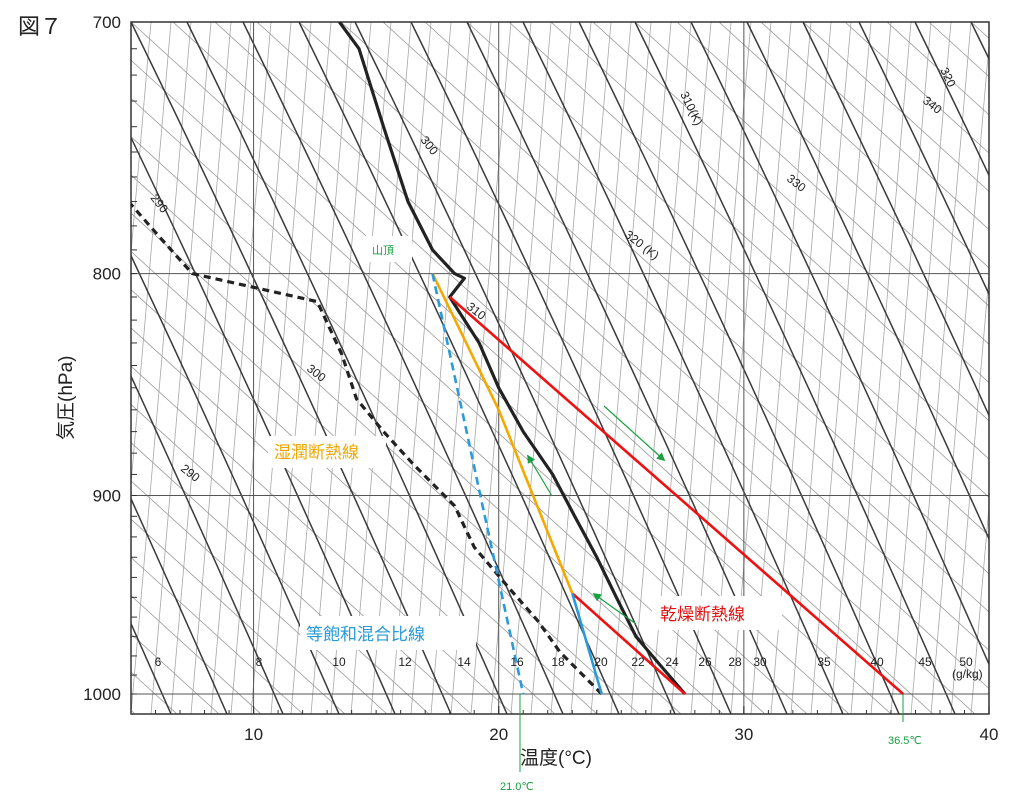 This screenshot has width=1024, height=809. I want to click on mixing-ratio-tick-label: 18, so click(558, 662).